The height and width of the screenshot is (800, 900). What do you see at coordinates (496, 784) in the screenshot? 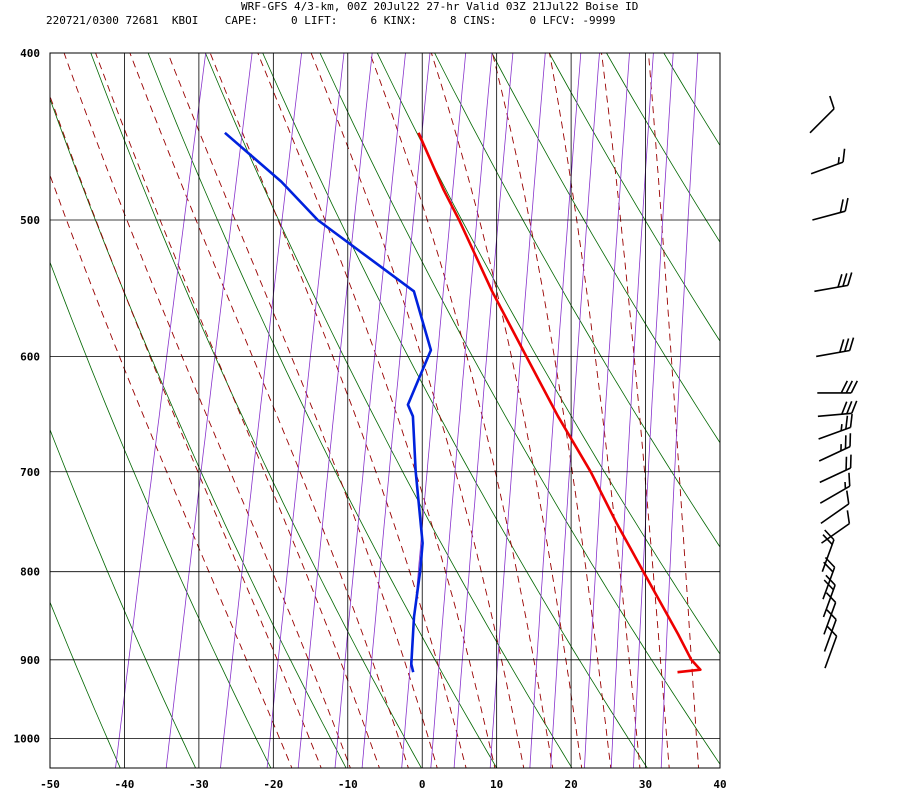
I see `temperature-tick-label: 10` at bounding box center [496, 784].